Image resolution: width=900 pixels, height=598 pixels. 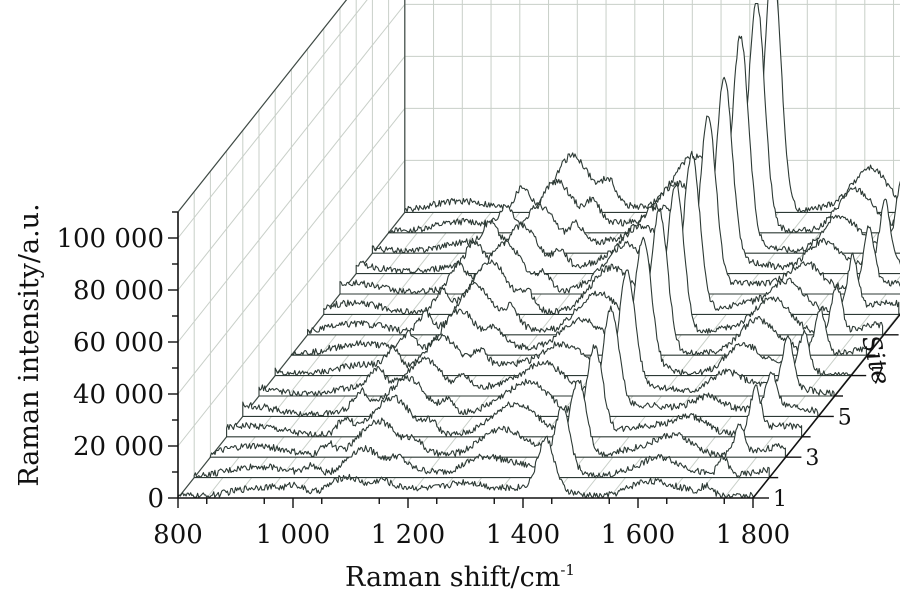 What do you see at coordinates (110, 239) in the screenshot?
I see `y-tick-label: 100 000` at bounding box center [110, 239].